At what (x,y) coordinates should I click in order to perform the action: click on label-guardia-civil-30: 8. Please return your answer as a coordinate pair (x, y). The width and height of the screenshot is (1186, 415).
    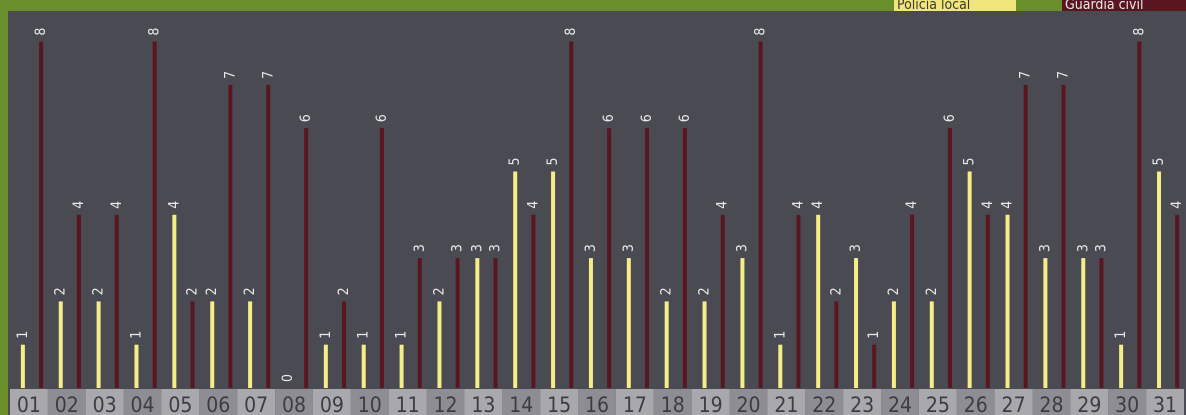
    Looking at the image, I should click on (1139, 32).